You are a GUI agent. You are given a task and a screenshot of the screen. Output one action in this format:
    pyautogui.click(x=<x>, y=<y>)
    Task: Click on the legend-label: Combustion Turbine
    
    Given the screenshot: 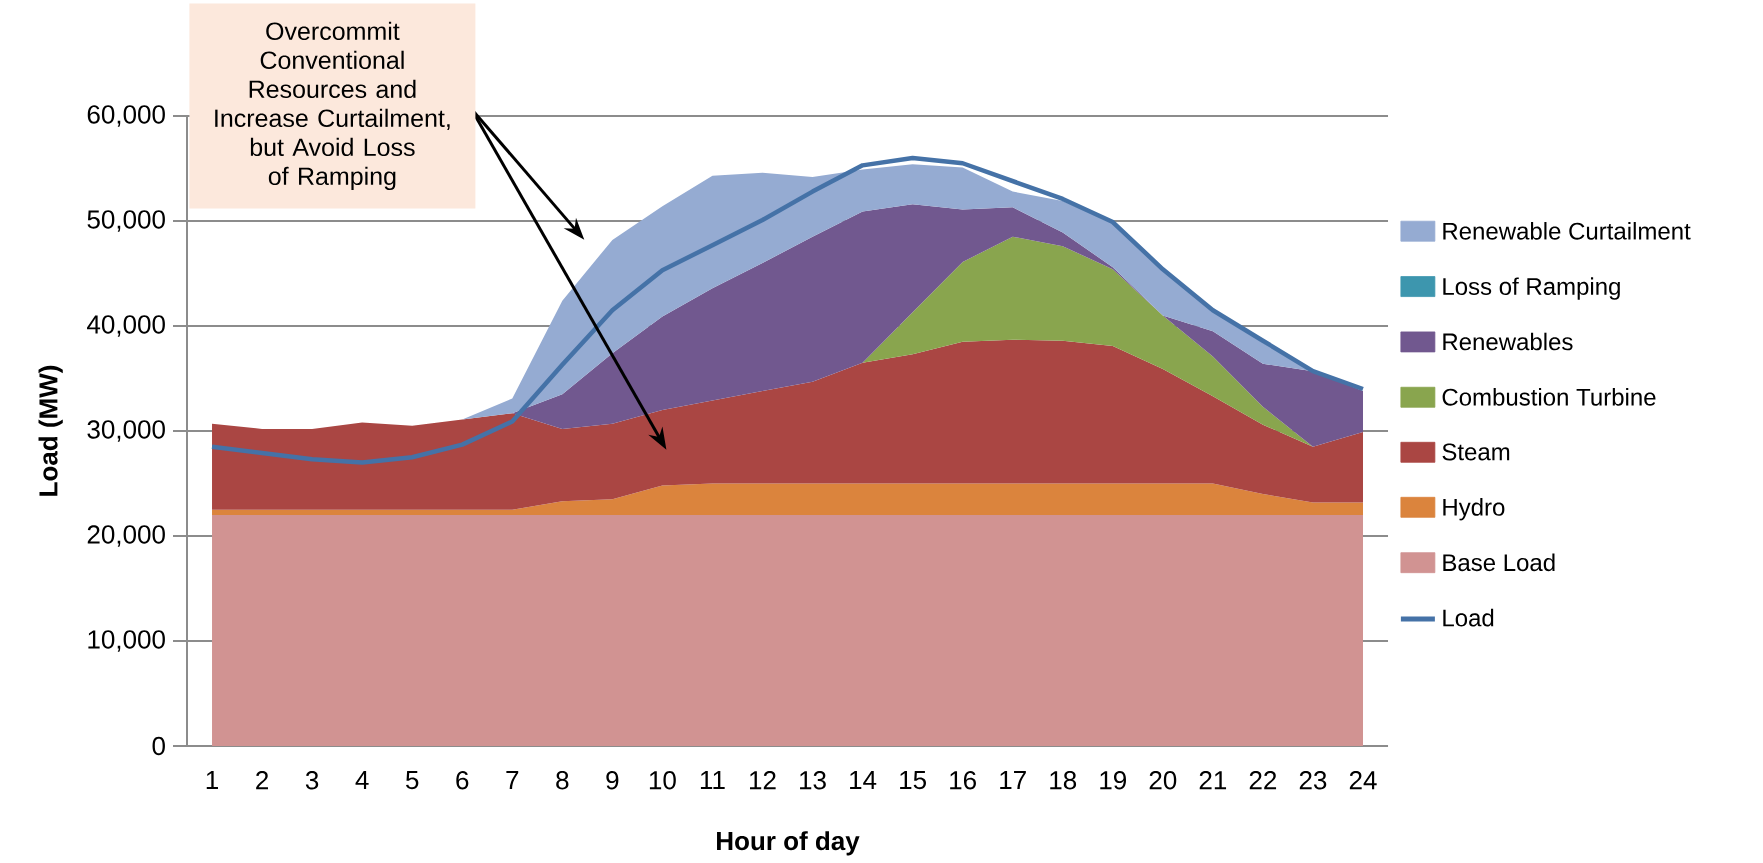 What is the action you would take?
    pyautogui.click(x=1549, y=397)
    